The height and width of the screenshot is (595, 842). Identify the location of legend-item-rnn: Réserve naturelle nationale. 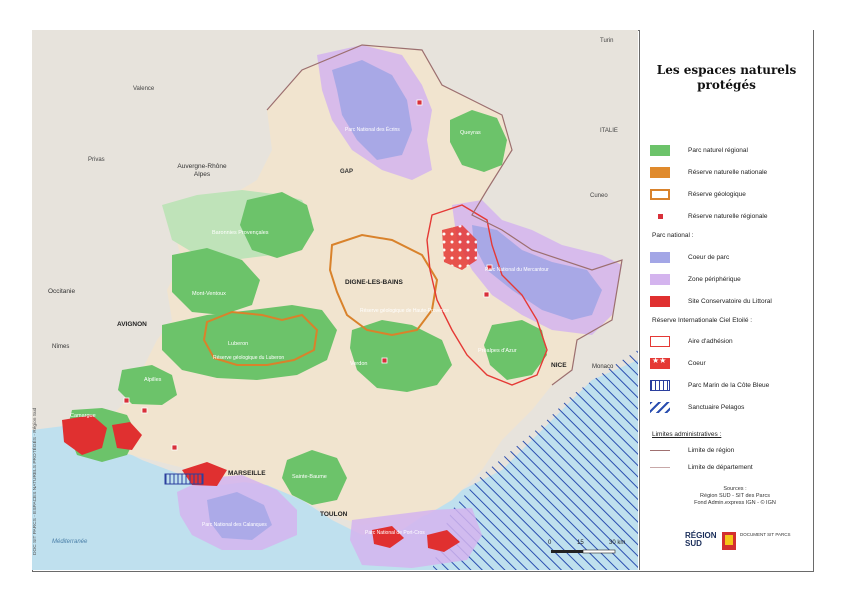
(708, 172).